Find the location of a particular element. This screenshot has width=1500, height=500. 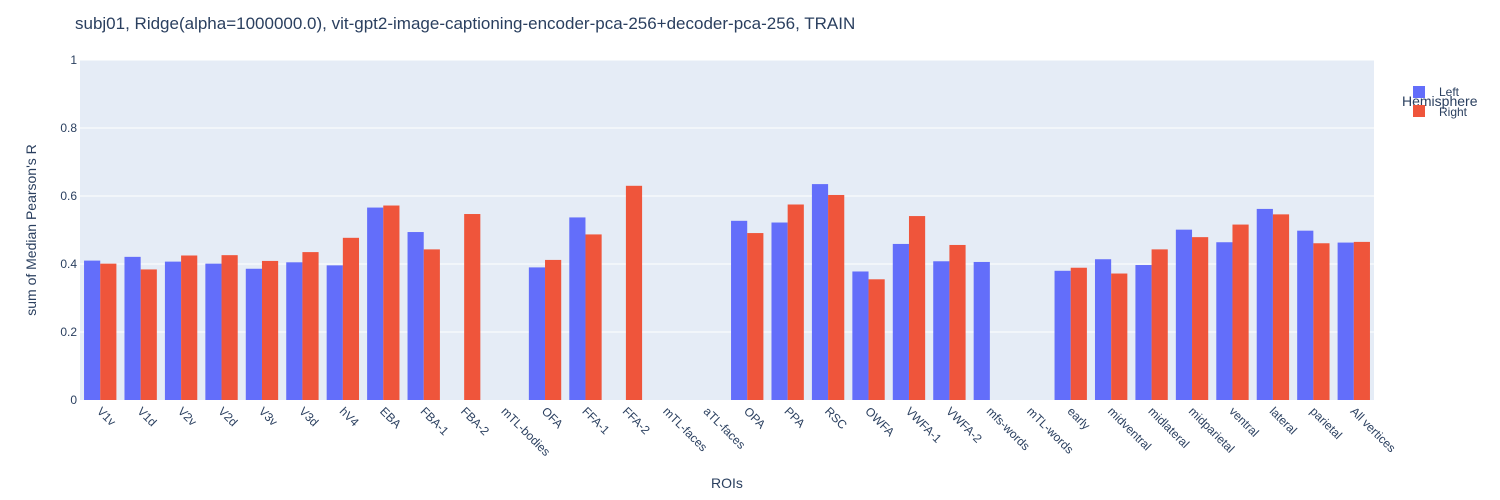

bar-left-lateral is located at coordinates (1264, 304).